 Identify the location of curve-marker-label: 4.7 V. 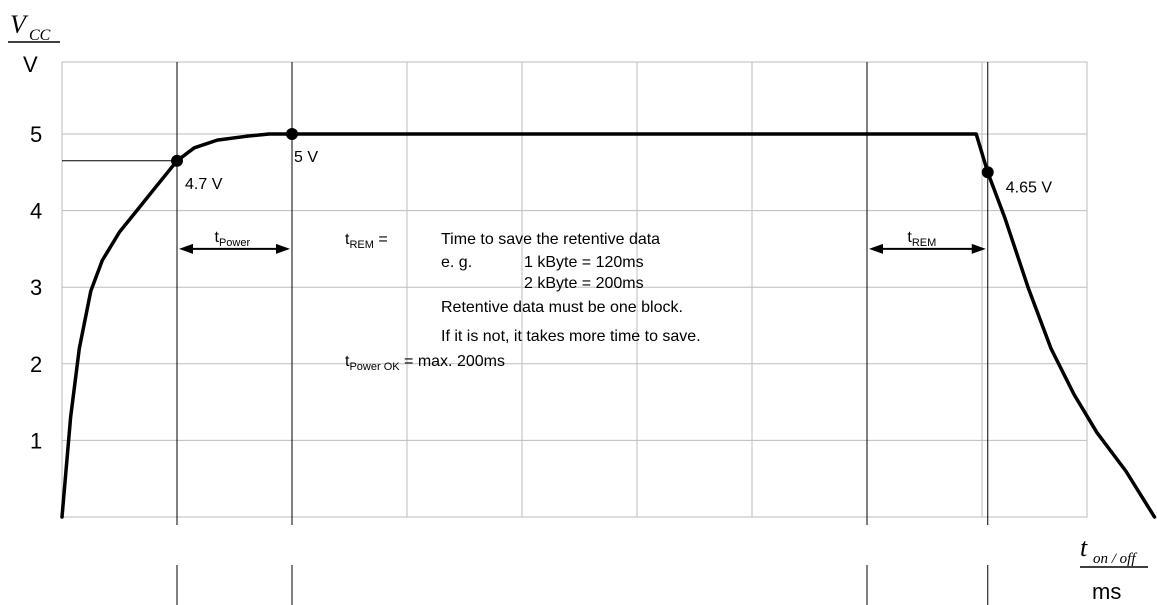
(204, 184).